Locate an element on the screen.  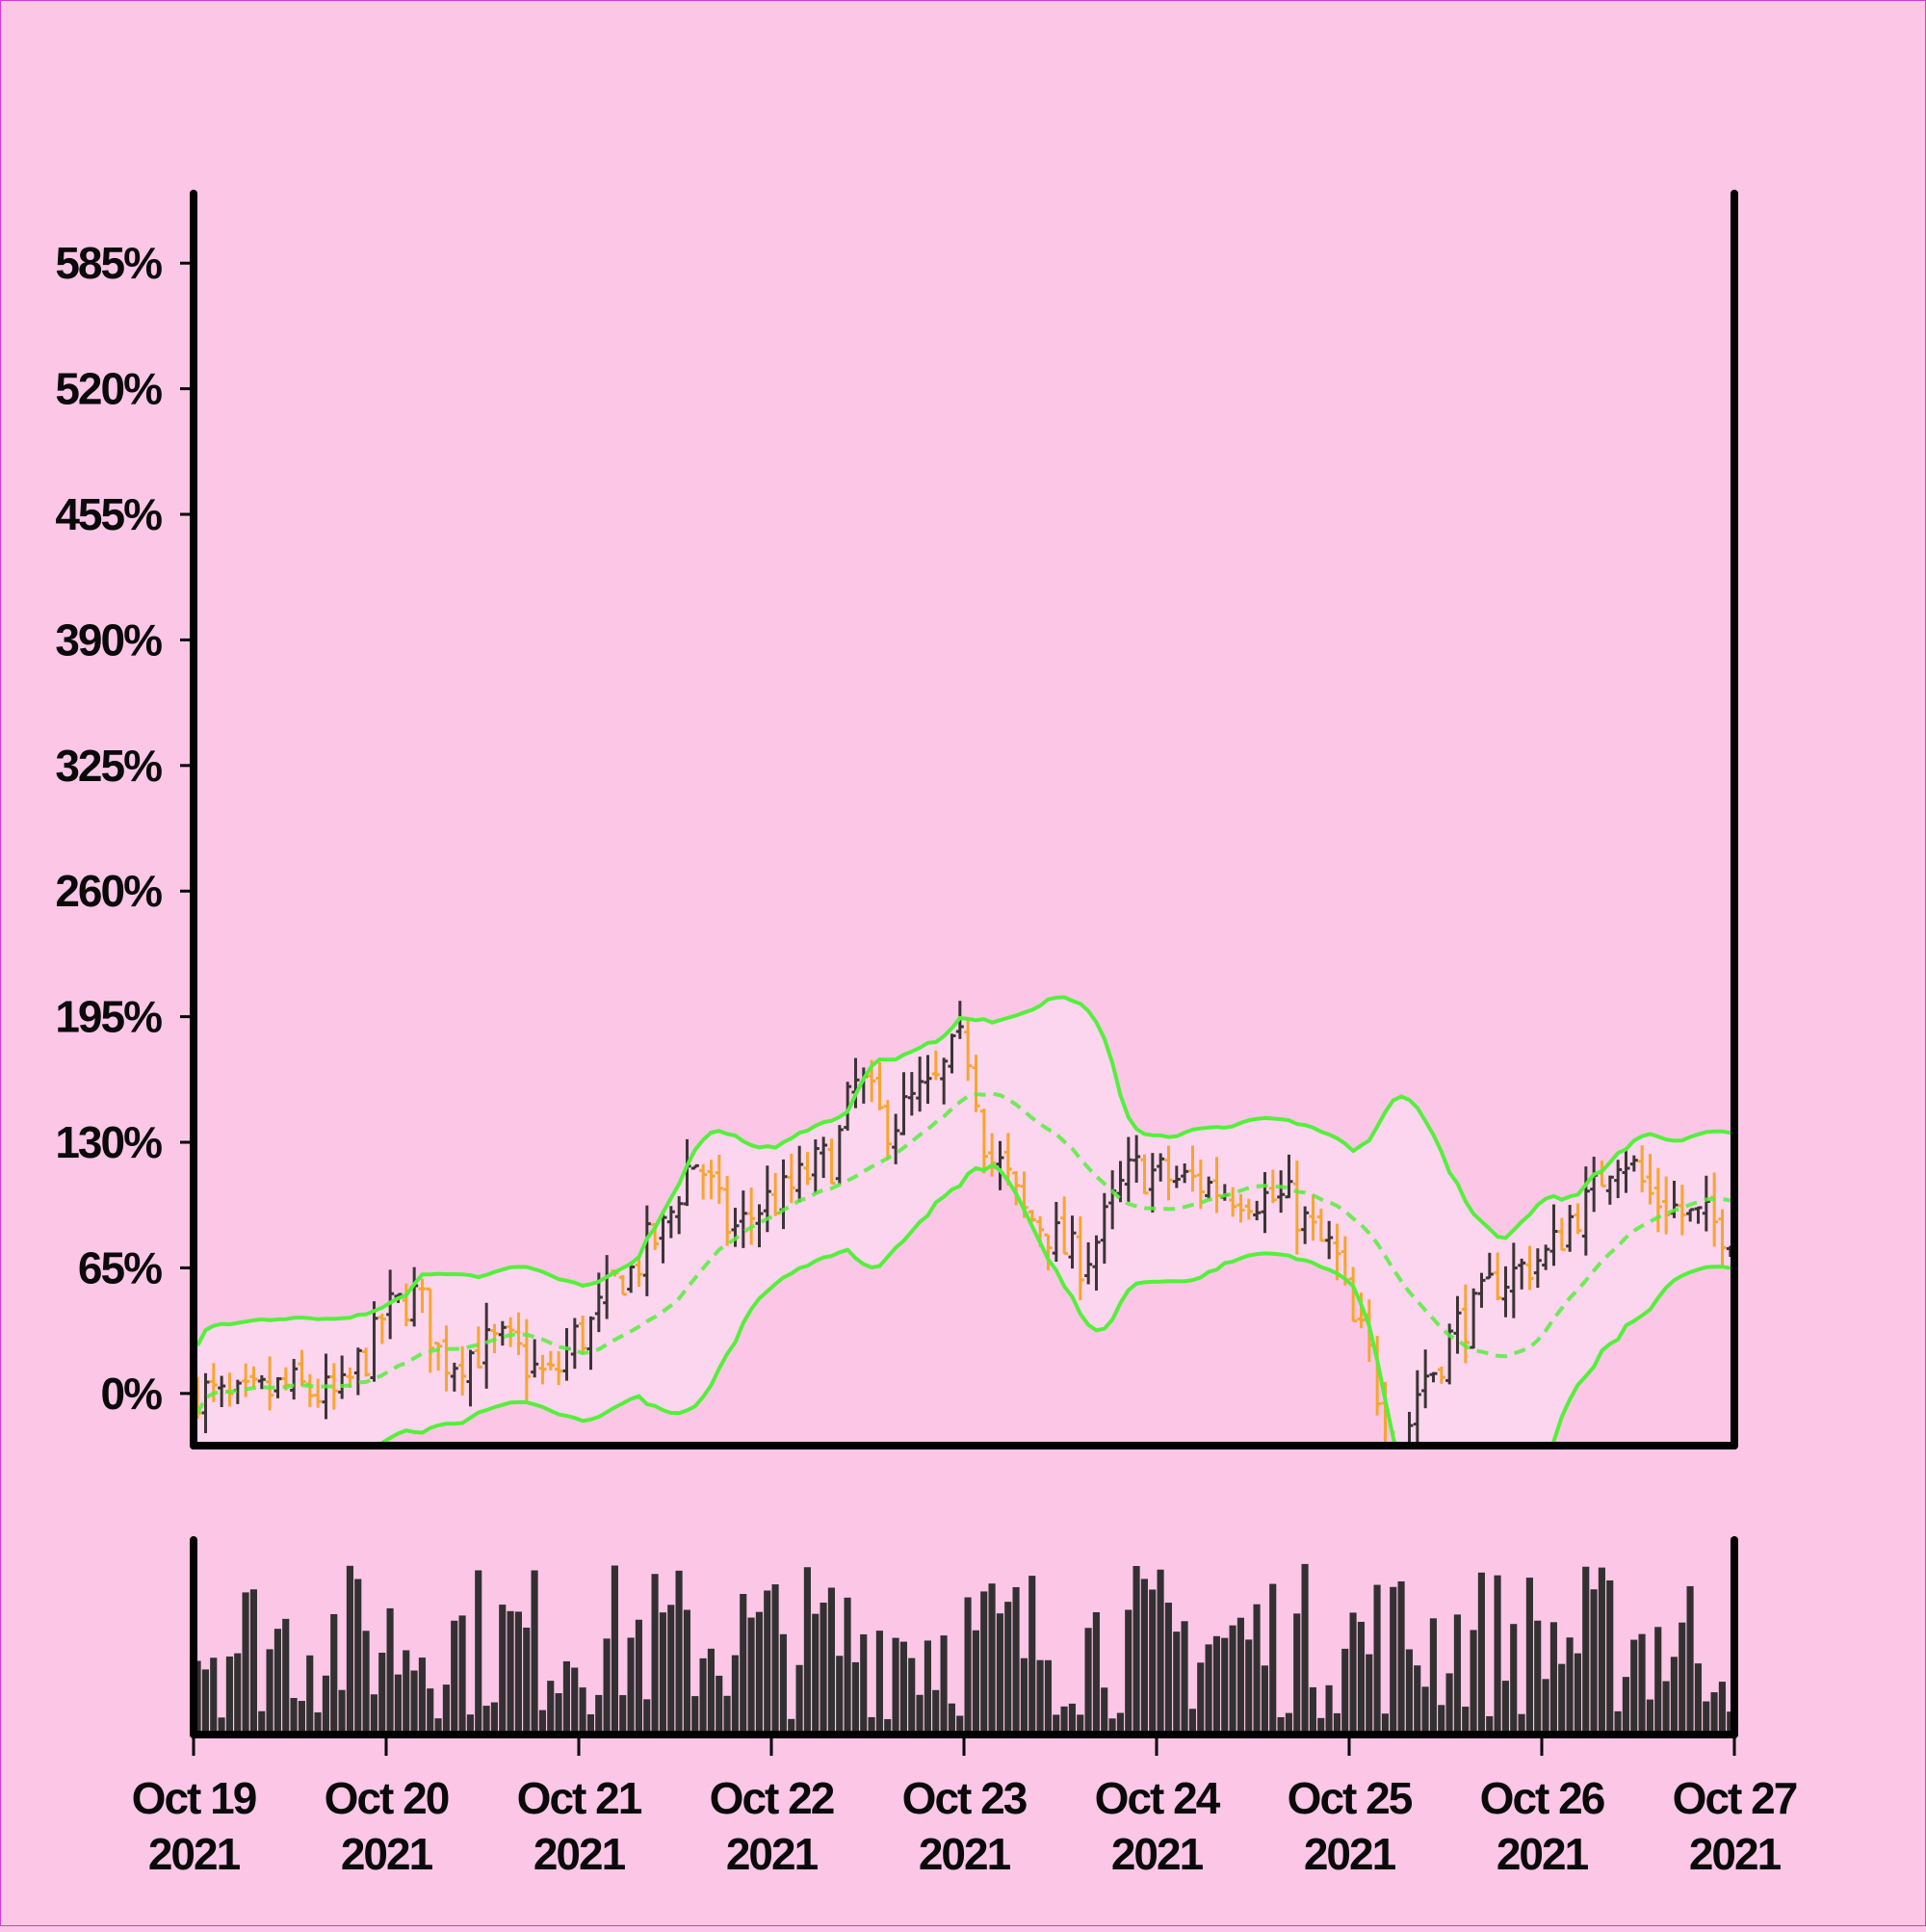
y-tick-label: 585% is located at coordinates (108, 263).